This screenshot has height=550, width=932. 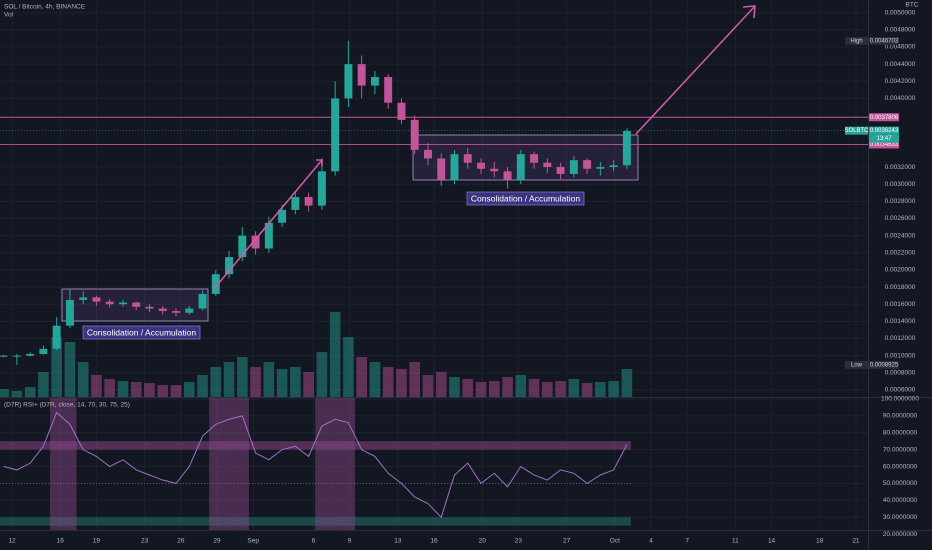 What do you see at coordinates (483, 541) in the screenshot?
I see `x-tick-label: 20` at bounding box center [483, 541].